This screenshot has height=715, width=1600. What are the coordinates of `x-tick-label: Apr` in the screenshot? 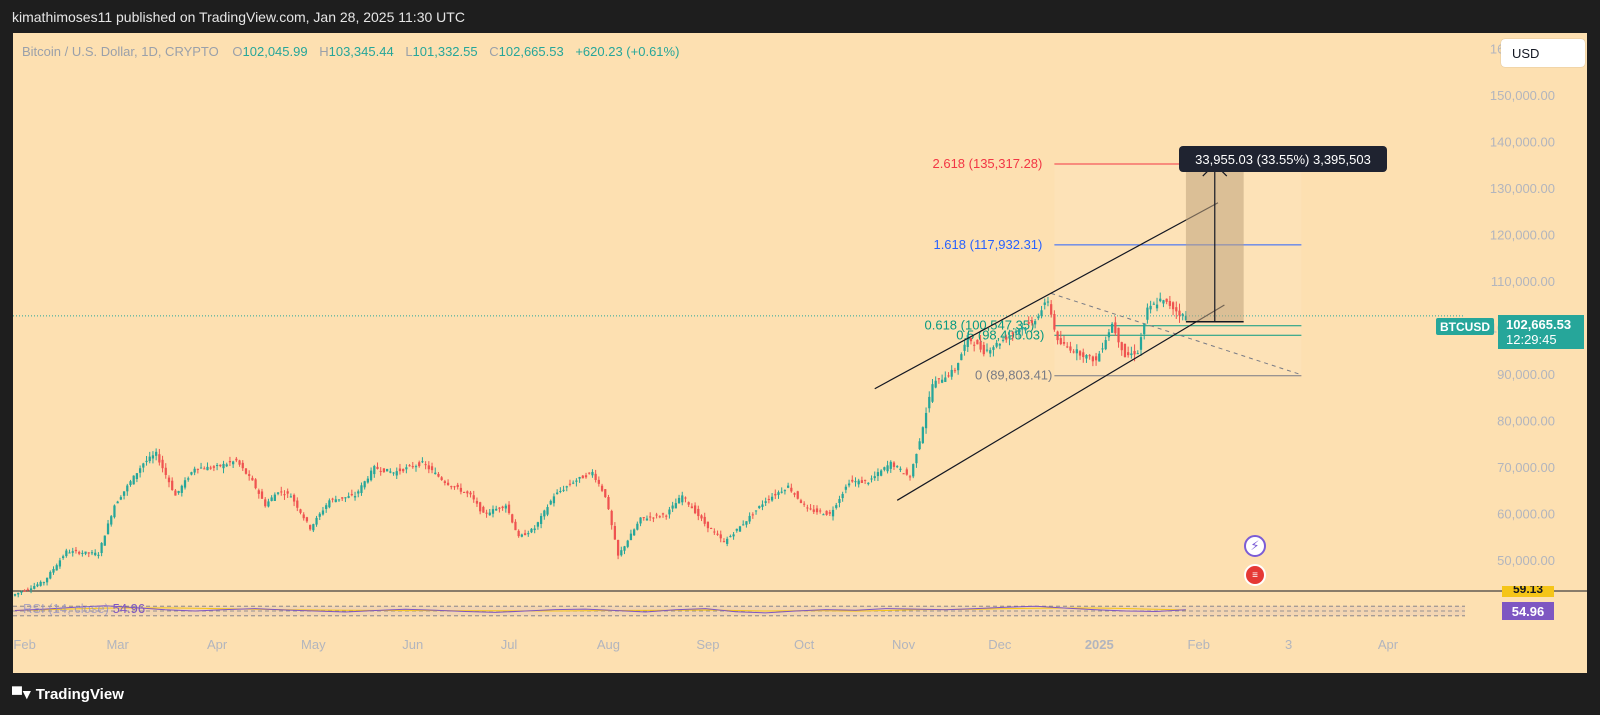 It's located at (1388, 644).